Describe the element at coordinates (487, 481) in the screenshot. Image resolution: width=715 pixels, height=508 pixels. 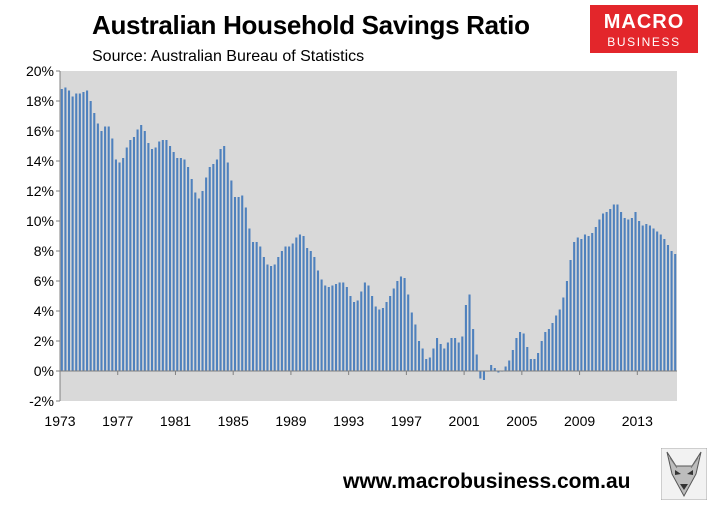
I see `footer-url: www.macrobusiness.com.au` at that location.